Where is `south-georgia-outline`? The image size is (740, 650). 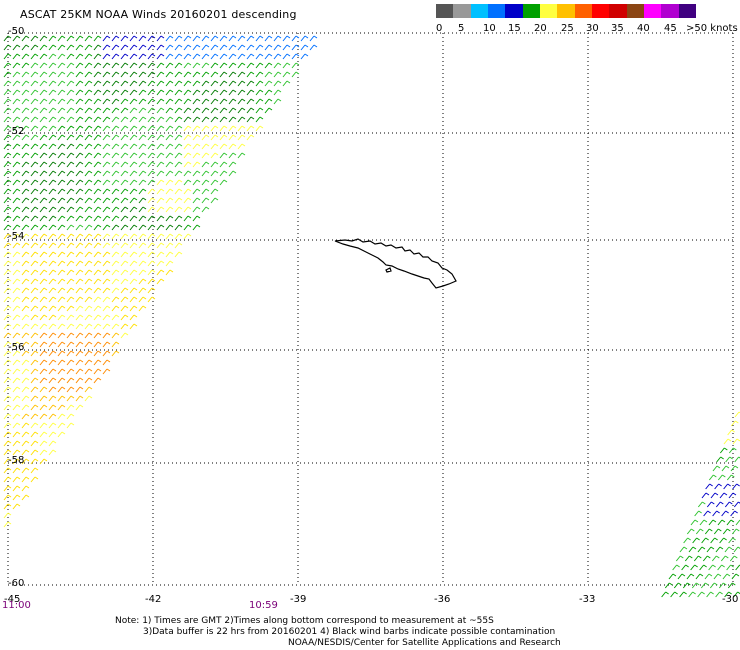
south-georgia-outline is located at coordinates (395, 263).